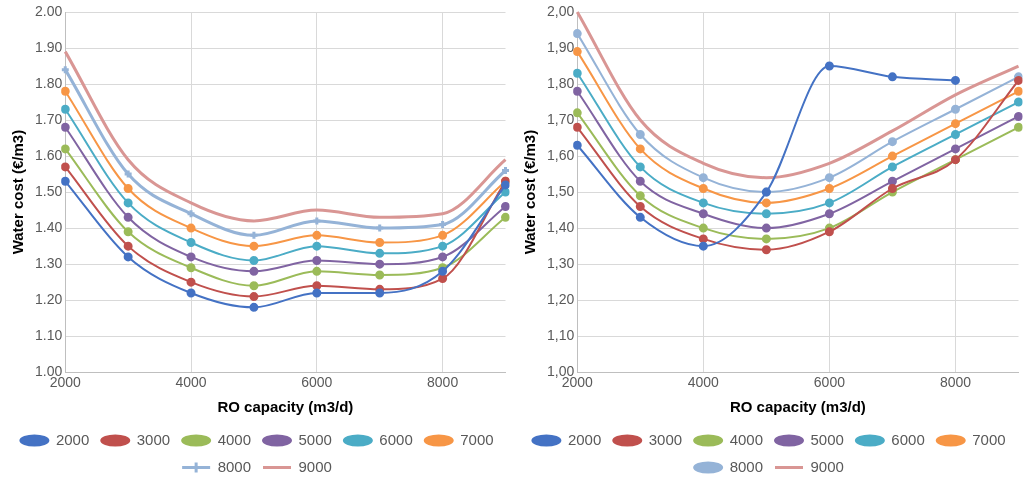 The image size is (1024, 489). Describe the element at coordinates (49, 190) in the screenshot. I see `y-tick-label: 1.50` at that location.